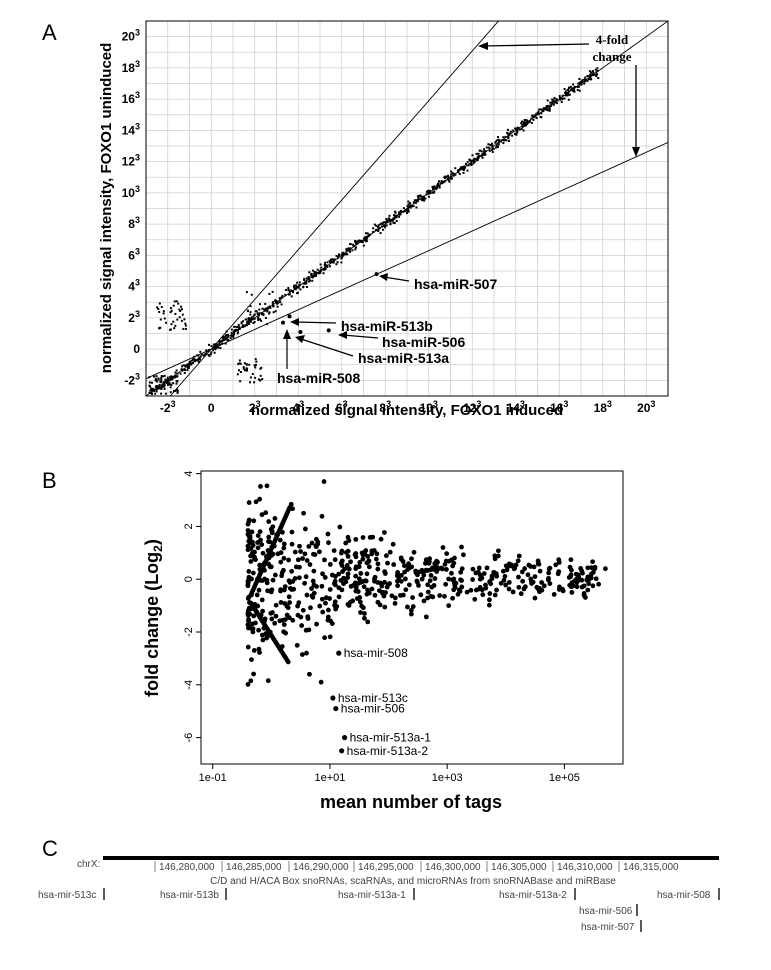  What do you see at coordinates (344, 738) in the screenshot?
I see `highlight-point` at bounding box center [344, 738].